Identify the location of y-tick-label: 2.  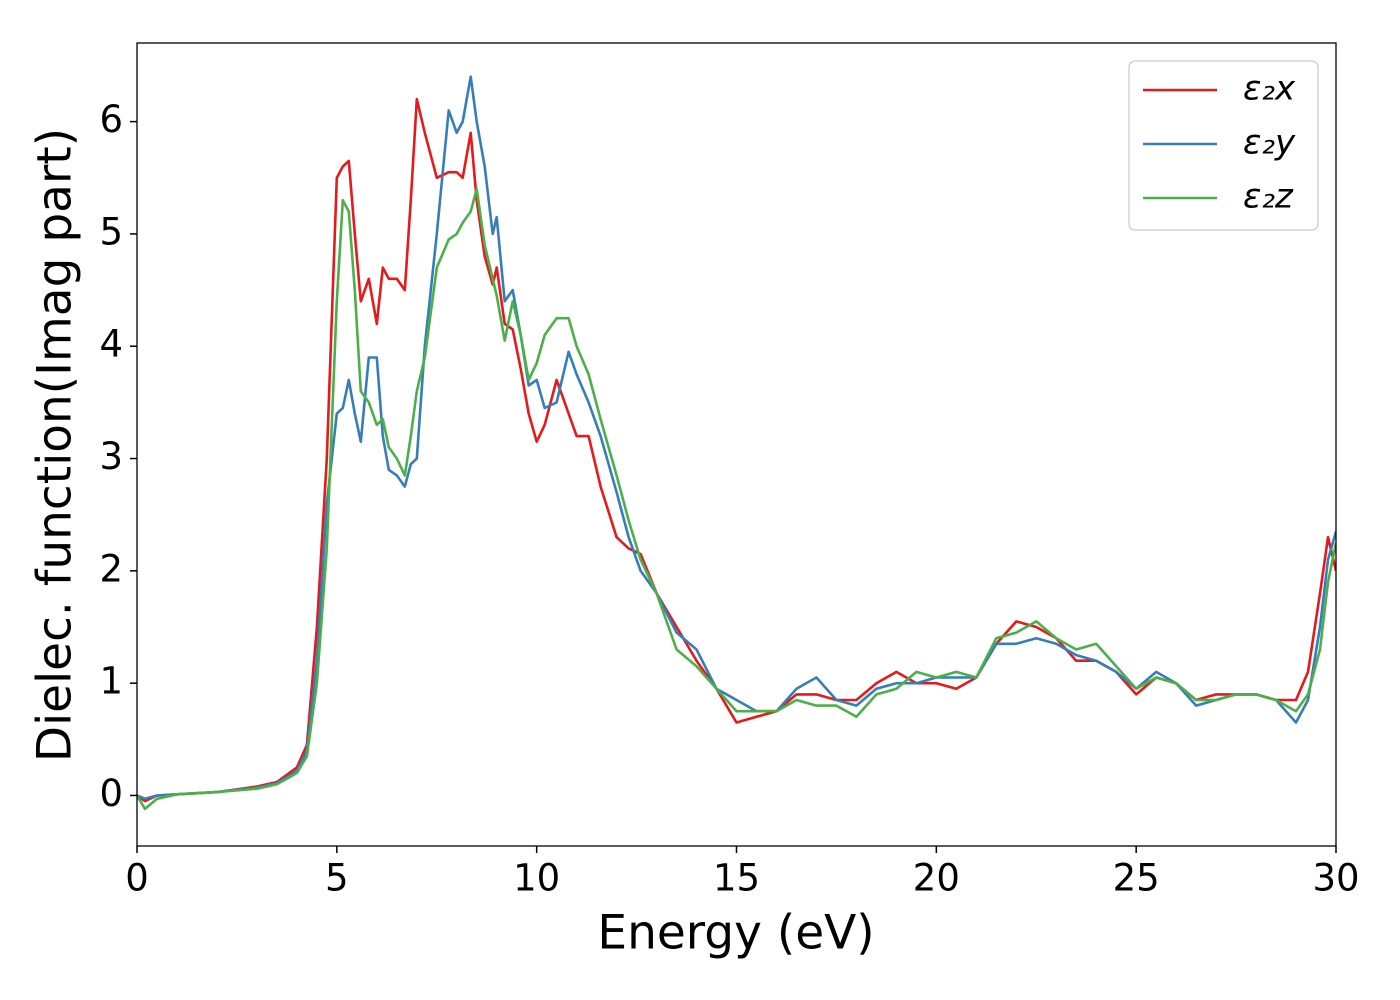
(111, 568).